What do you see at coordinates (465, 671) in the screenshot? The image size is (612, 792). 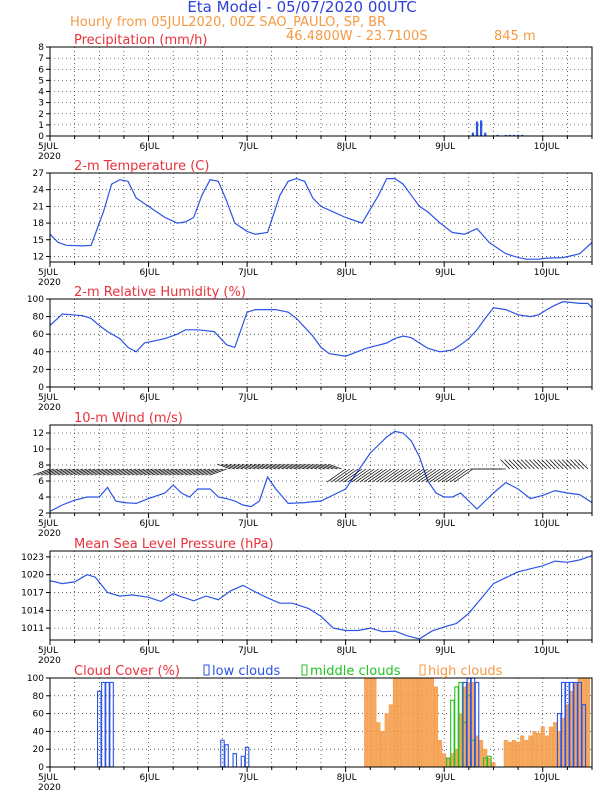 I see `legend-label-high: high clouds` at bounding box center [465, 671].